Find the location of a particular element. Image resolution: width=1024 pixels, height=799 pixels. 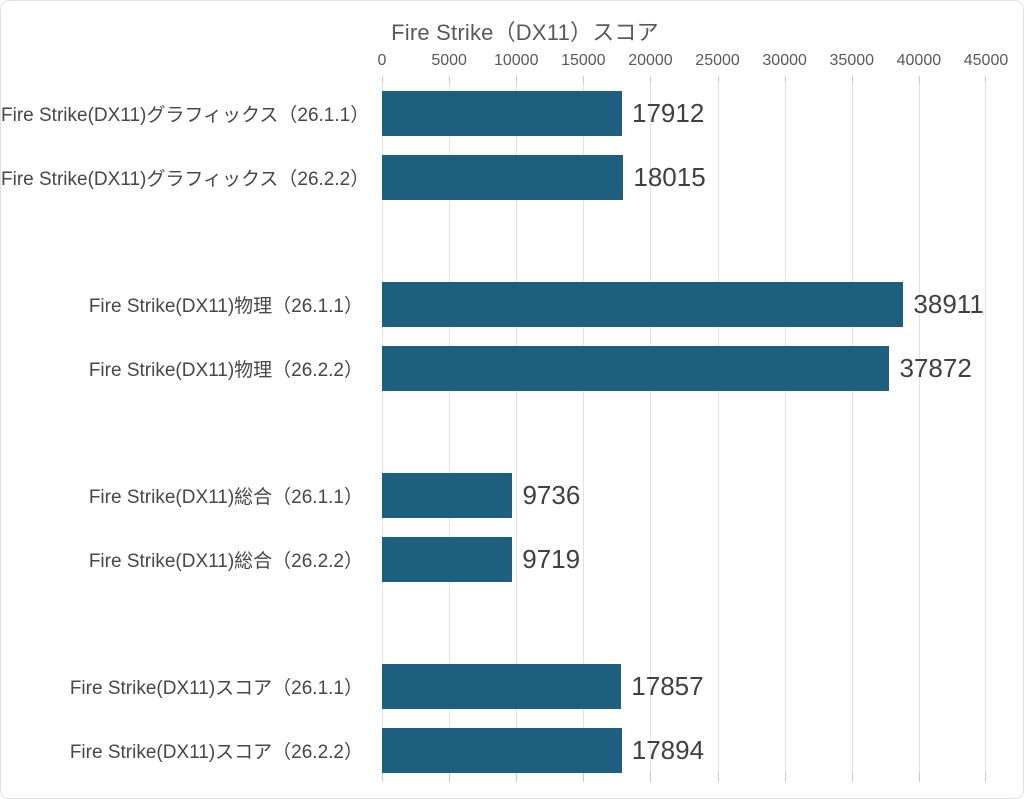

value-label: 9736 is located at coordinates (551, 495).